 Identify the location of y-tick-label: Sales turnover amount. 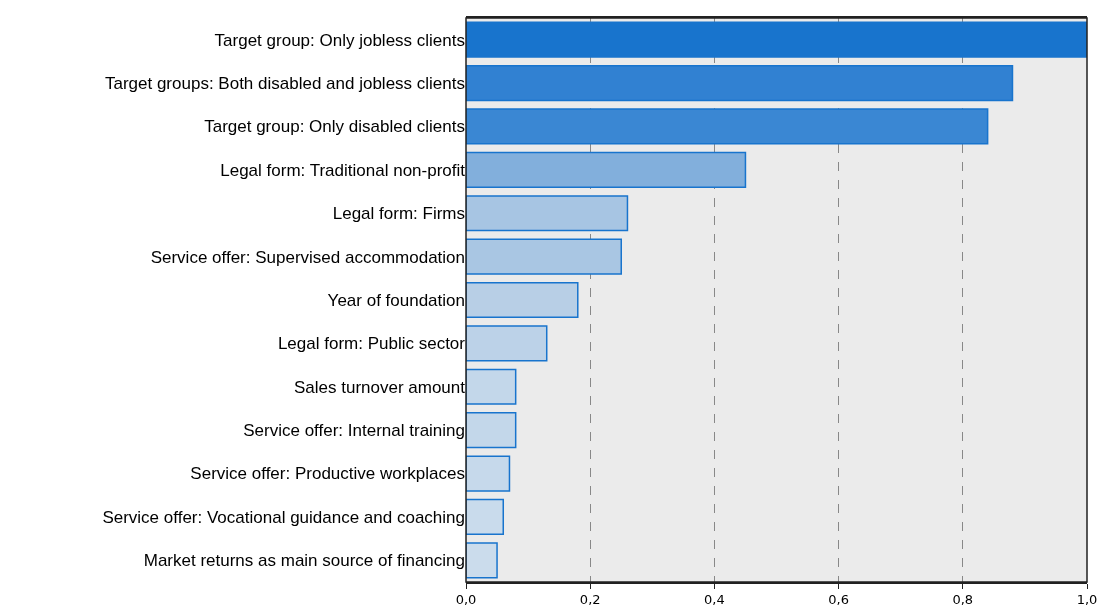
(379, 387).